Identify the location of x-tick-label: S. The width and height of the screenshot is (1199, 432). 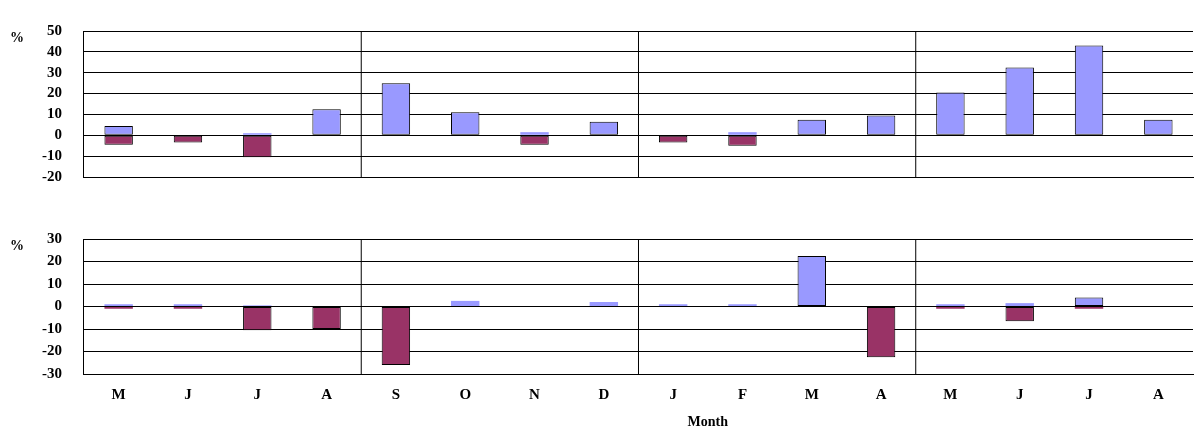
(396, 393).